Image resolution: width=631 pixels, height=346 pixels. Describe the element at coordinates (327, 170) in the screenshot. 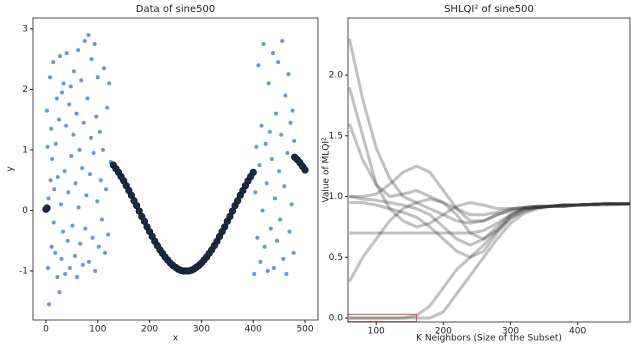

I see `y-axis-label: Value of MLQI²` at that location.